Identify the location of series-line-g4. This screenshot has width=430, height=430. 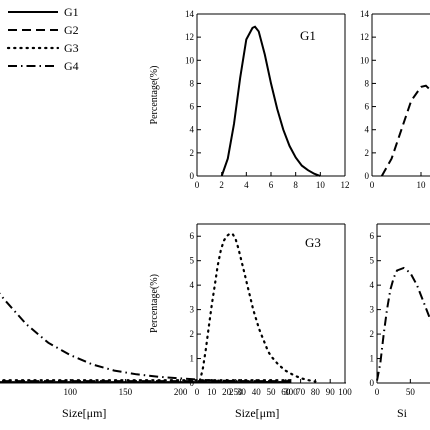
(403, 323).